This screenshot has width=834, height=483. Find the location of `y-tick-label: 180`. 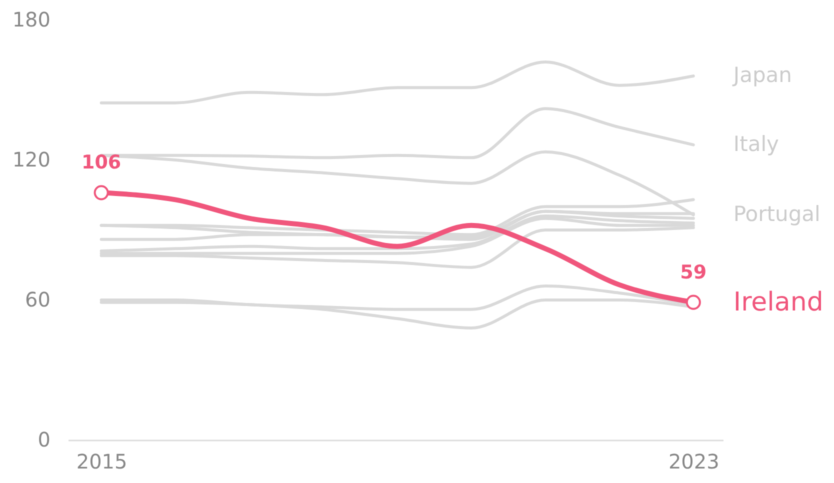

y-tick-label: 180 is located at coordinates (31, 20).